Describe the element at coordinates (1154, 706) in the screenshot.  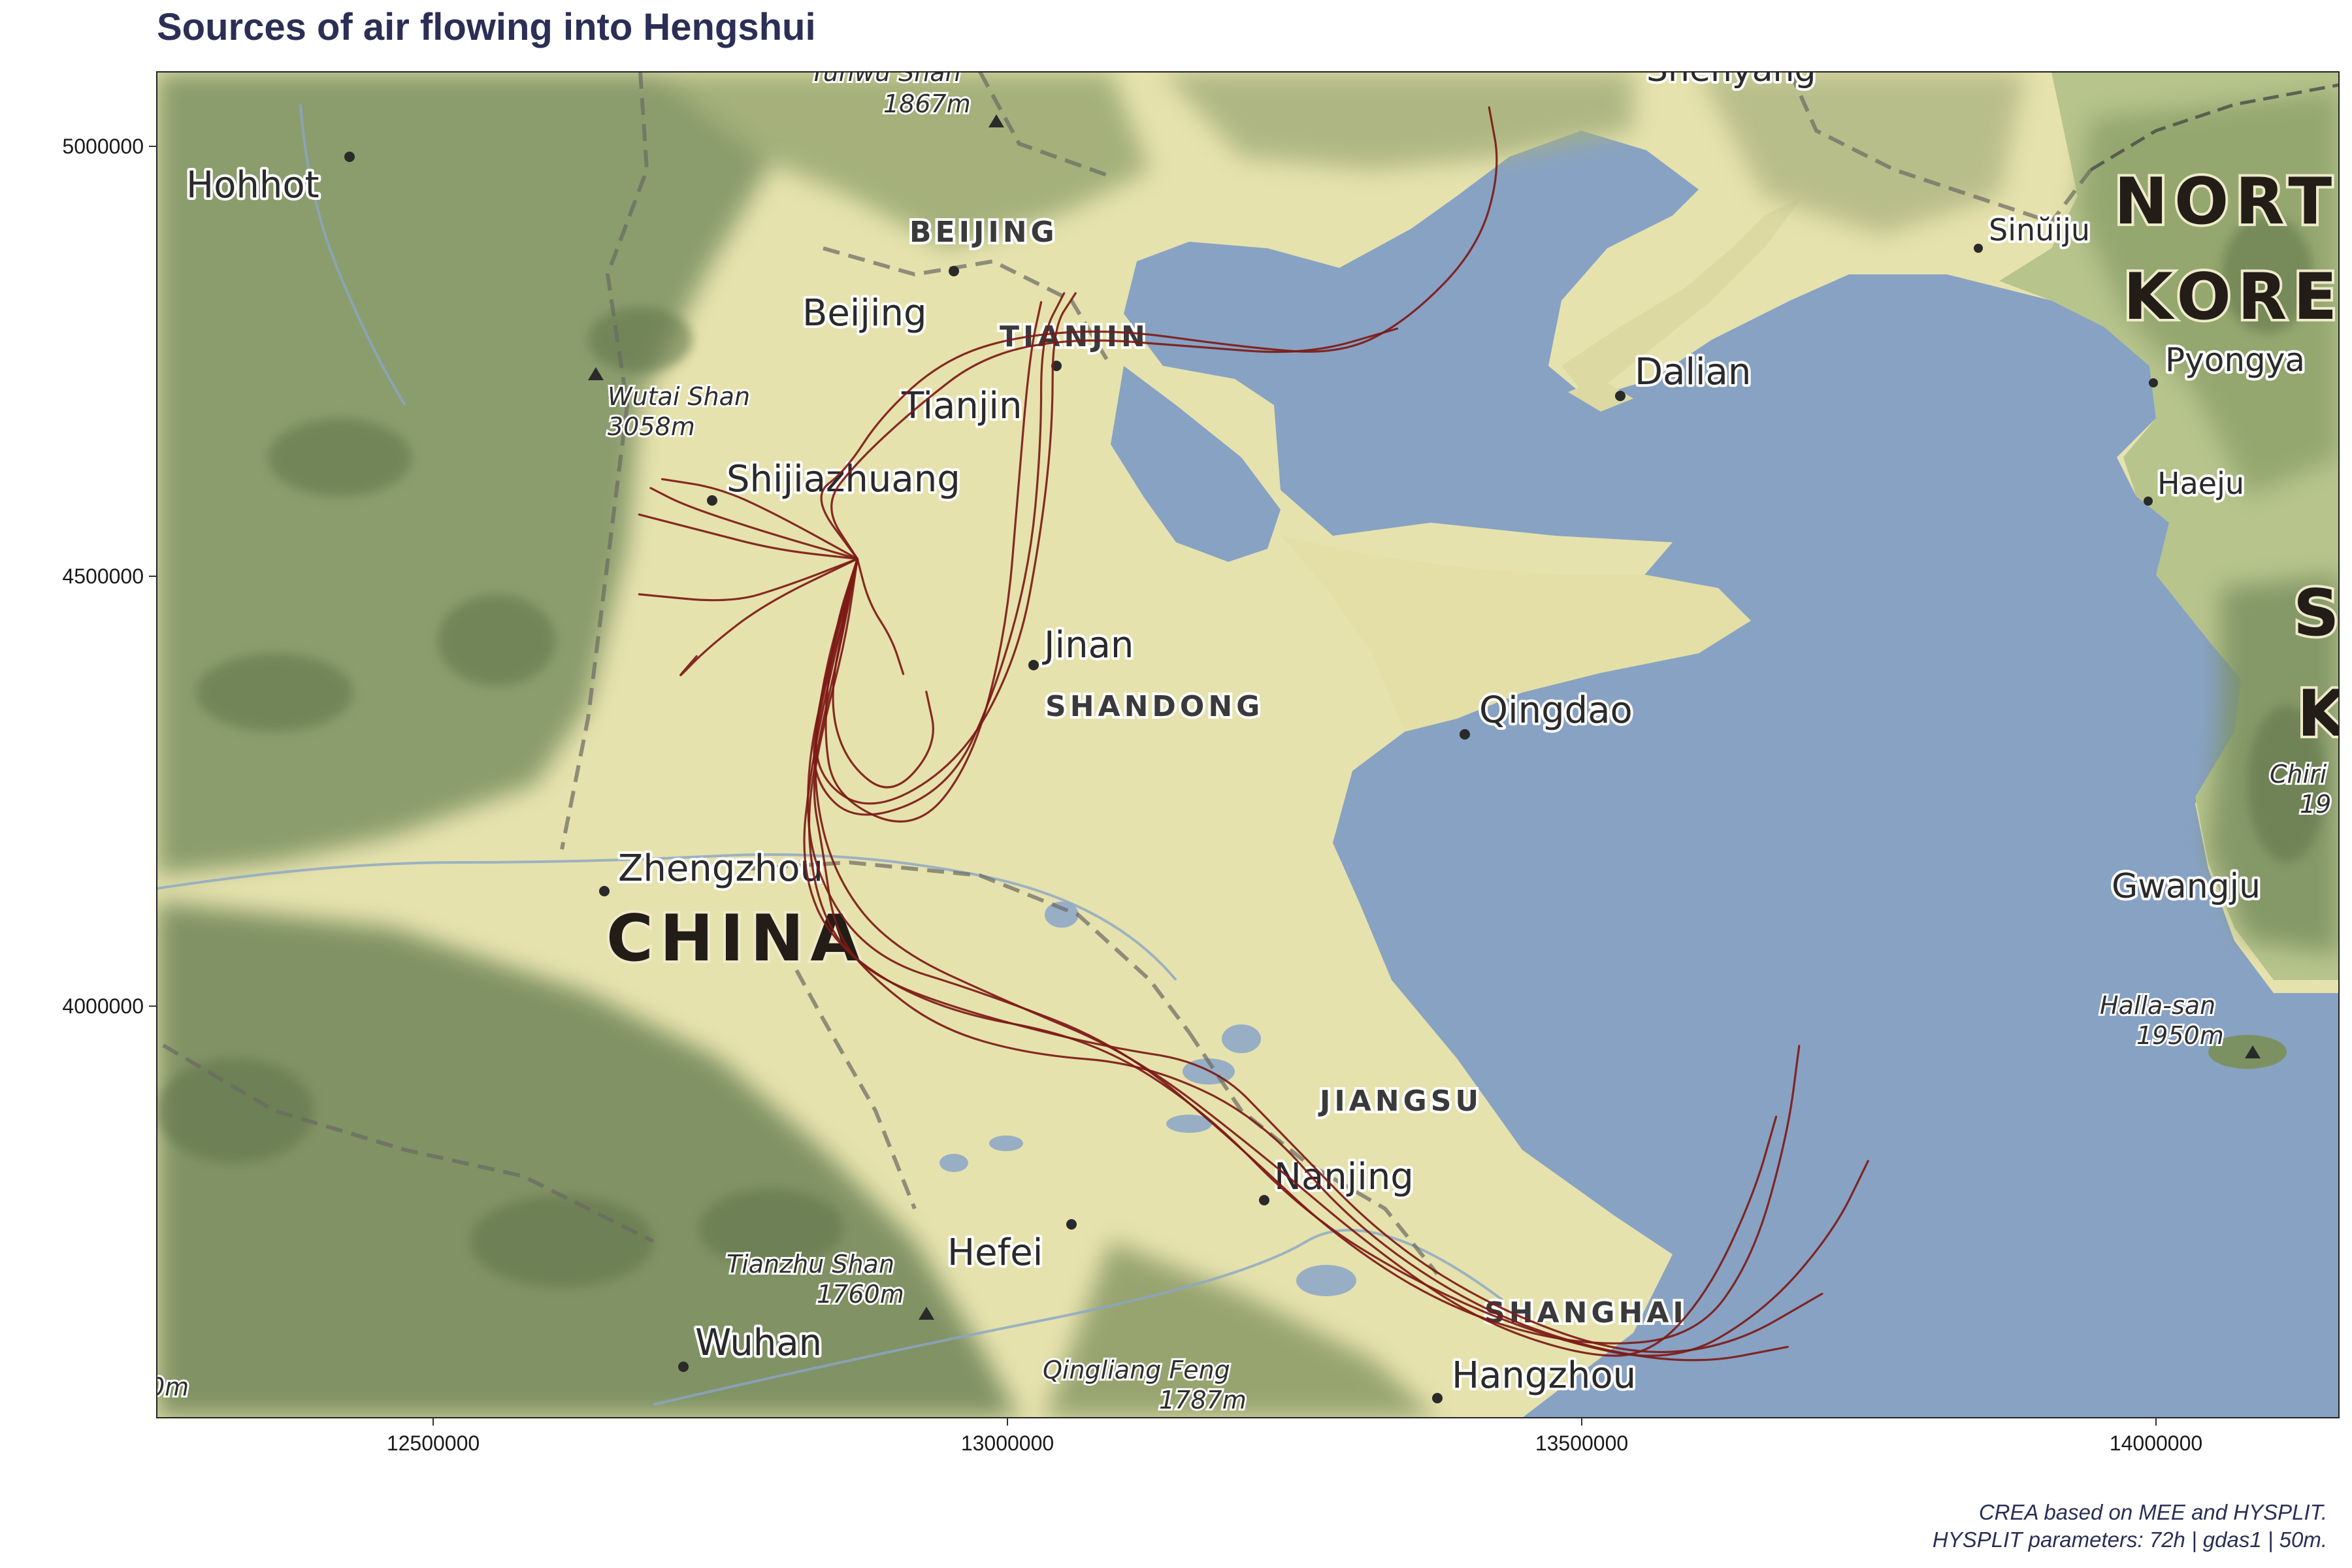
I see `province-label-shandong: SHANDONG` at that location.